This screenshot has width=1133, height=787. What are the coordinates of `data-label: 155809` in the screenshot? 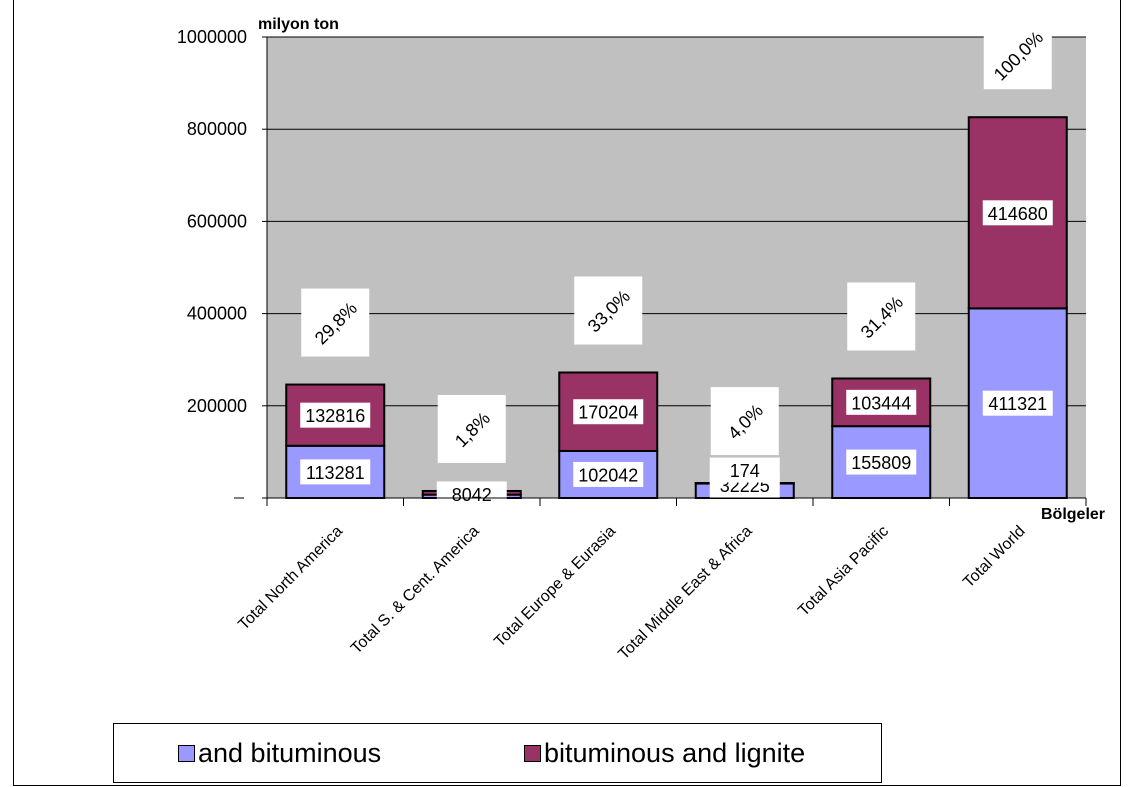 It's located at (881, 463).